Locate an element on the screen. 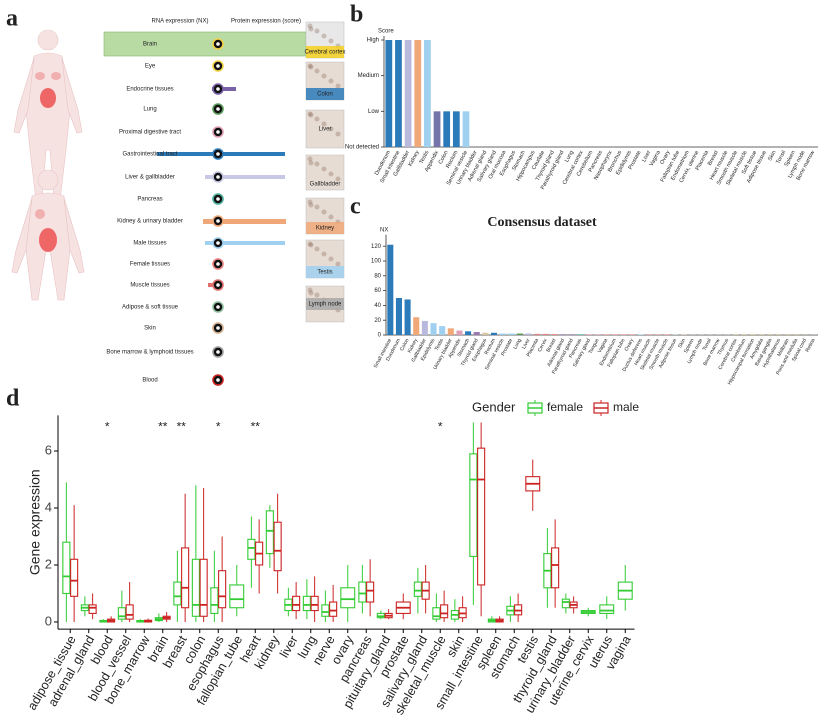  rna-bars is located at coordinates (221, 187).